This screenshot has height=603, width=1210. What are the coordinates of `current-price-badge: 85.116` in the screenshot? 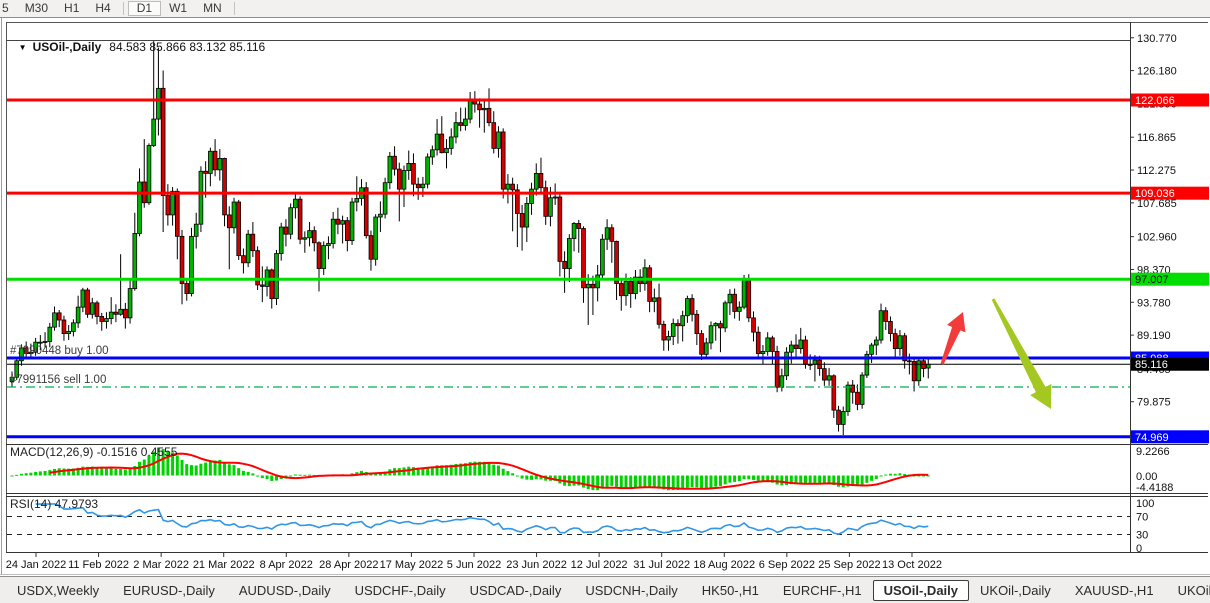 It's located at (1170, 364).